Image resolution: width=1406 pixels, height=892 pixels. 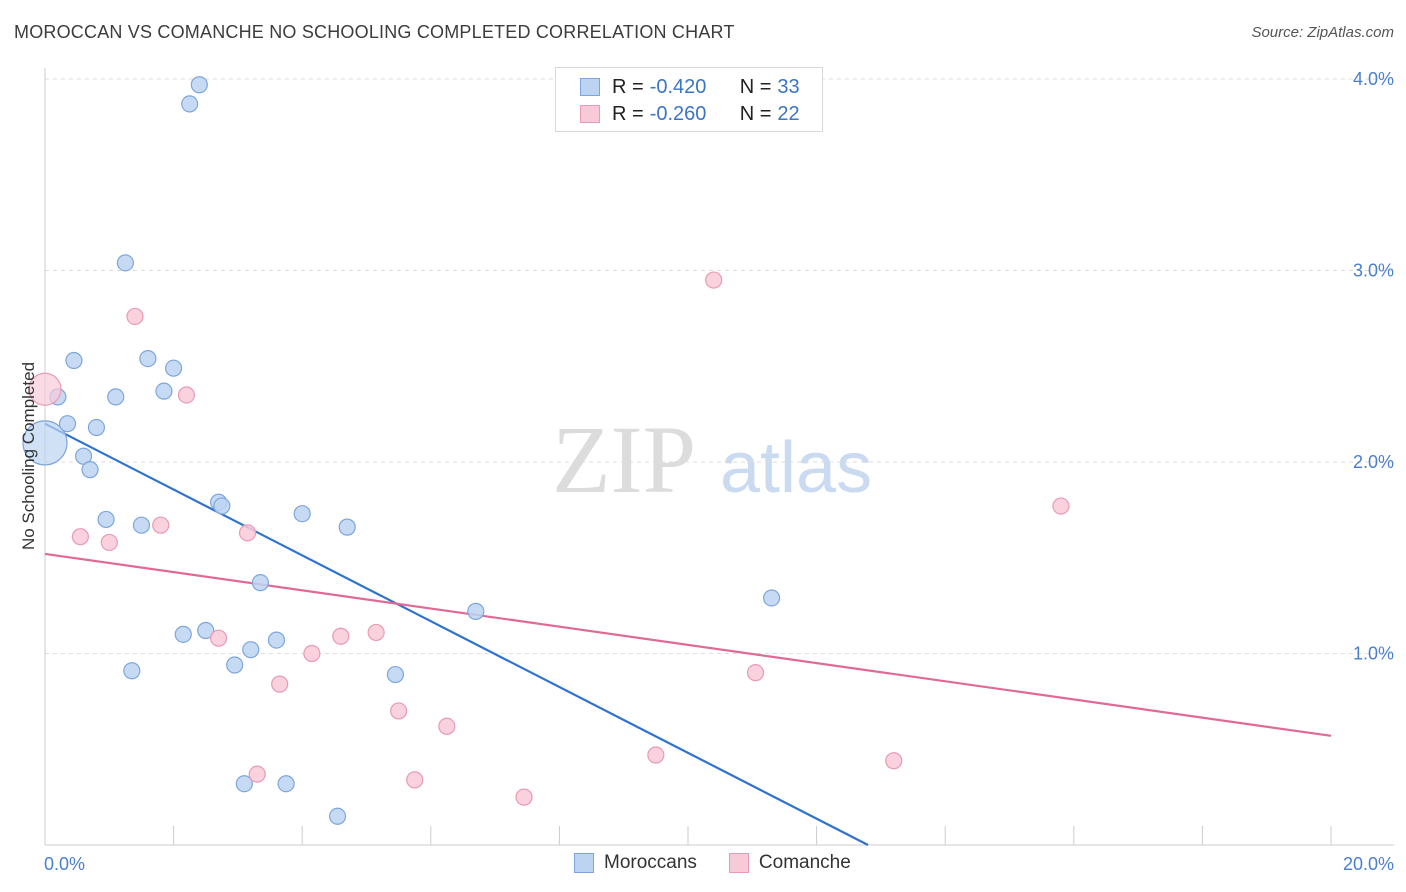 I want to click on n-value: 22, so click(x=788, y=113).